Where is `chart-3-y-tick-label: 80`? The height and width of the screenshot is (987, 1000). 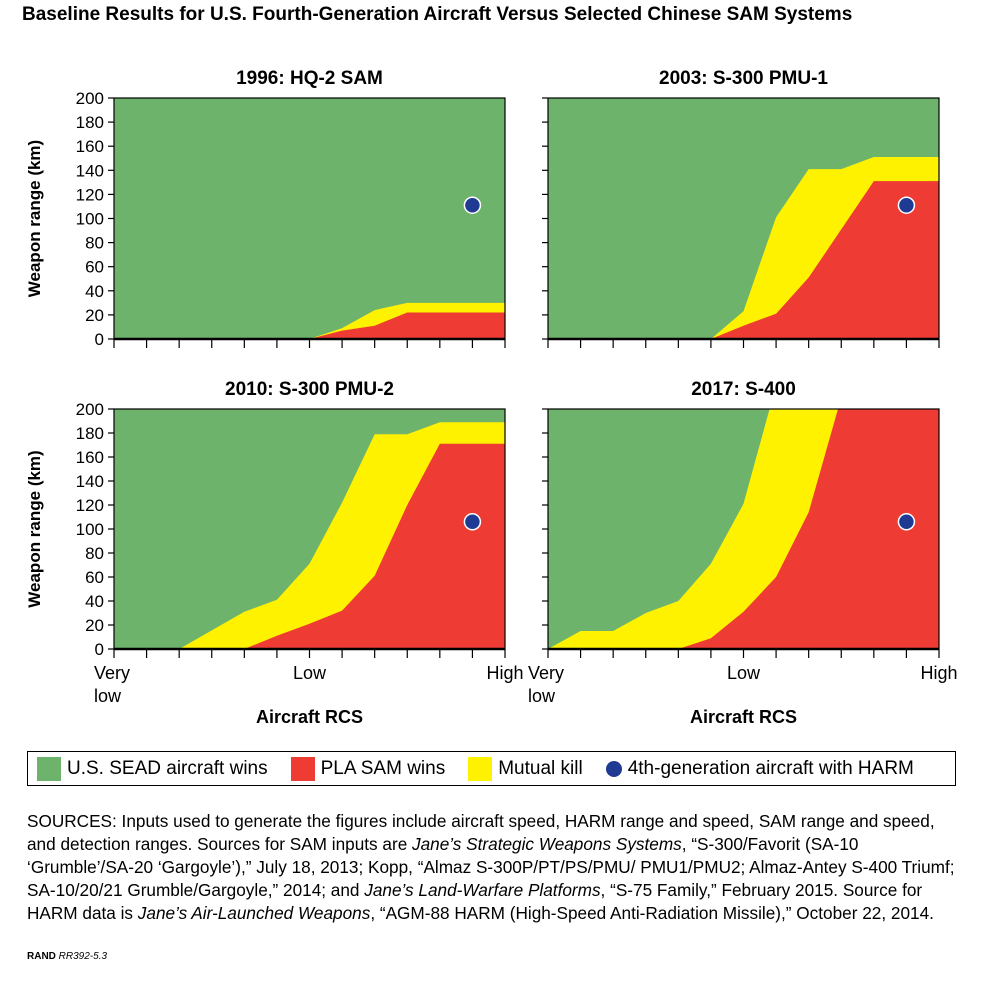
chart-3-y-tick-label: 80 is located at coordinates (94, 553).